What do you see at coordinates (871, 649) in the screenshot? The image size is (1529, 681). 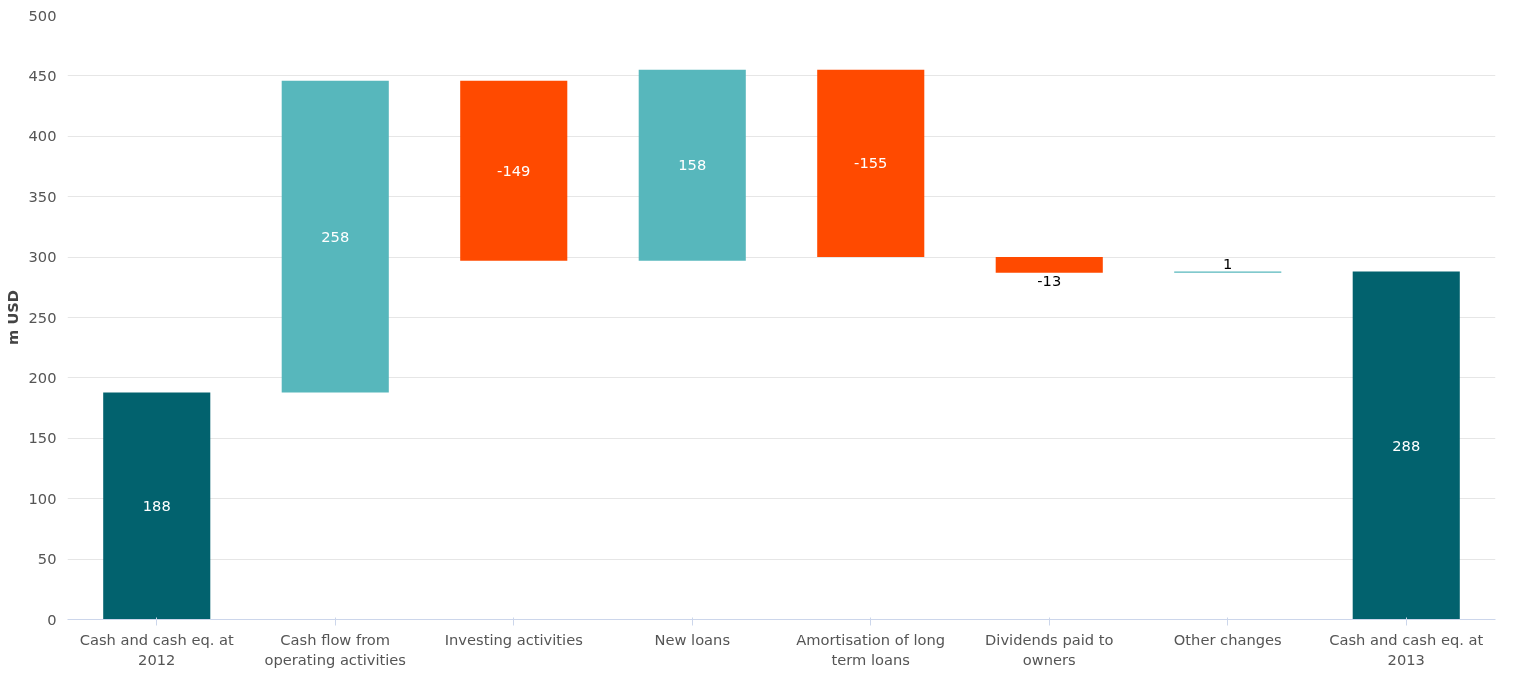 I see `x-tick-label: Amortisation of long term loans` at bounding box center [871, 649].